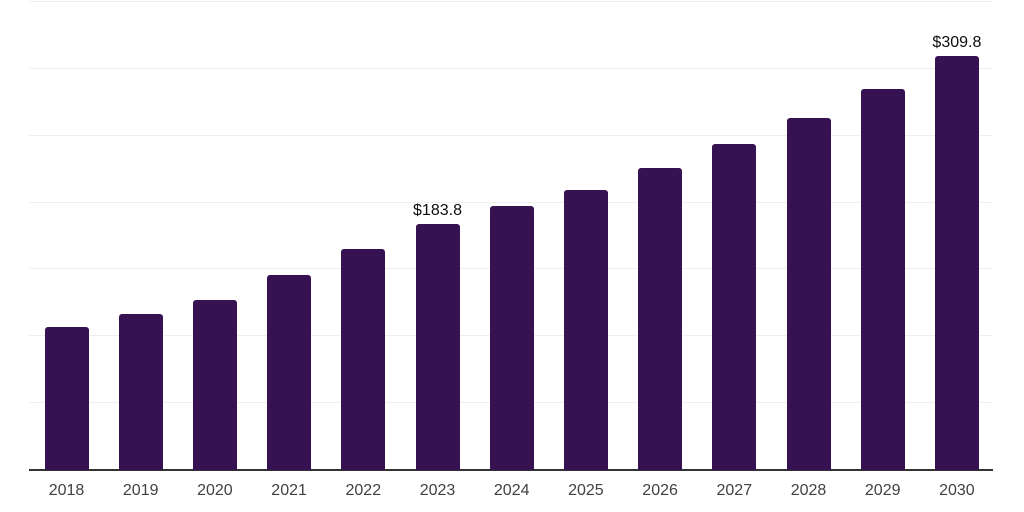  I want to click on bar-2023, so click(437, 347).